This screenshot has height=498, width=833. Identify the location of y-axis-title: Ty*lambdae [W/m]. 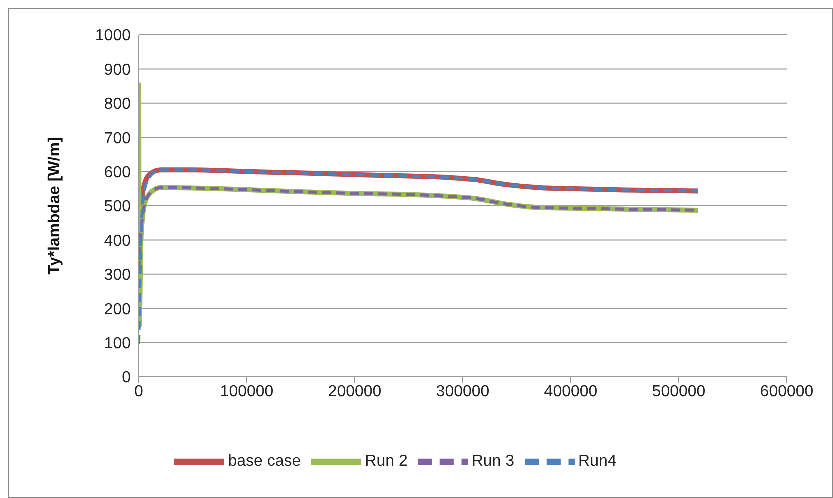
(55, 206).